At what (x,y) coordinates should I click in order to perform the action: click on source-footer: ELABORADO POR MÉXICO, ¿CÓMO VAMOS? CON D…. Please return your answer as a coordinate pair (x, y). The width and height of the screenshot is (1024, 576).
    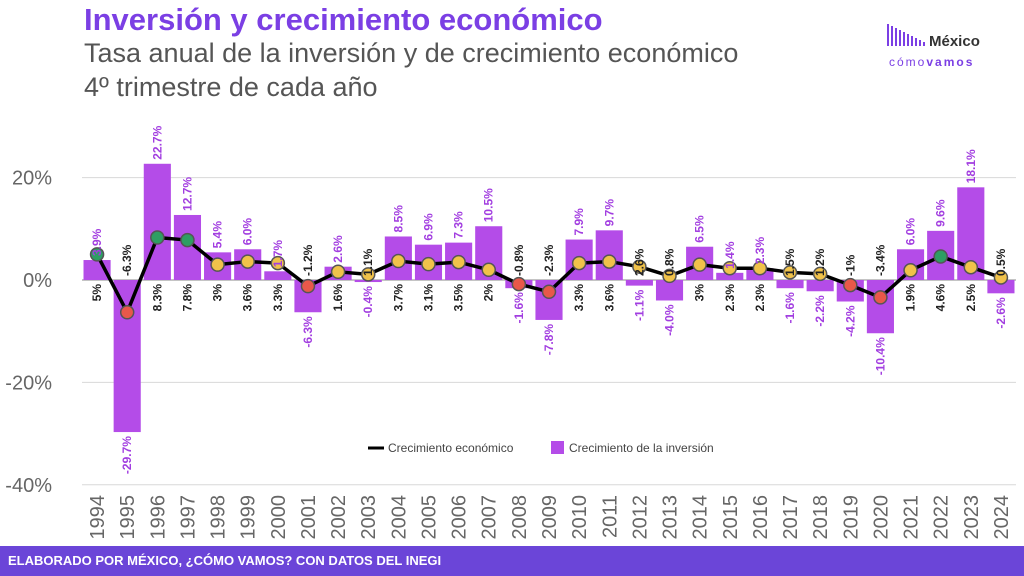
    Looking at the image, I should click on (512, 561).